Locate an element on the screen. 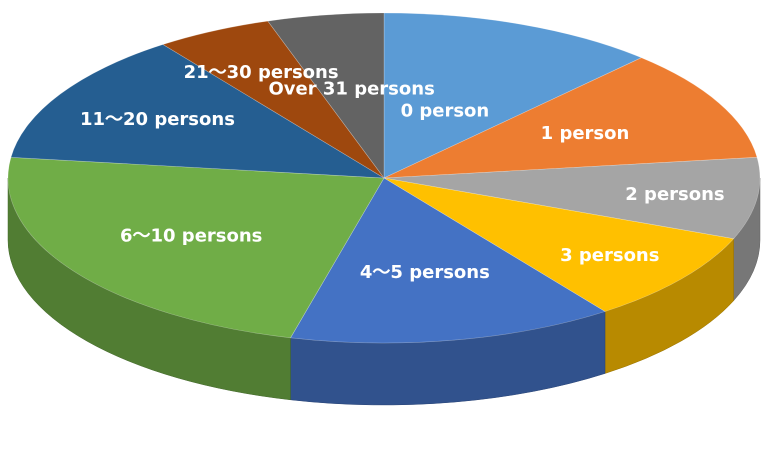 Image resolution: width=768 pixels, height=450 pixels. pie-slice-1-person is located at coordinates (570, 118).